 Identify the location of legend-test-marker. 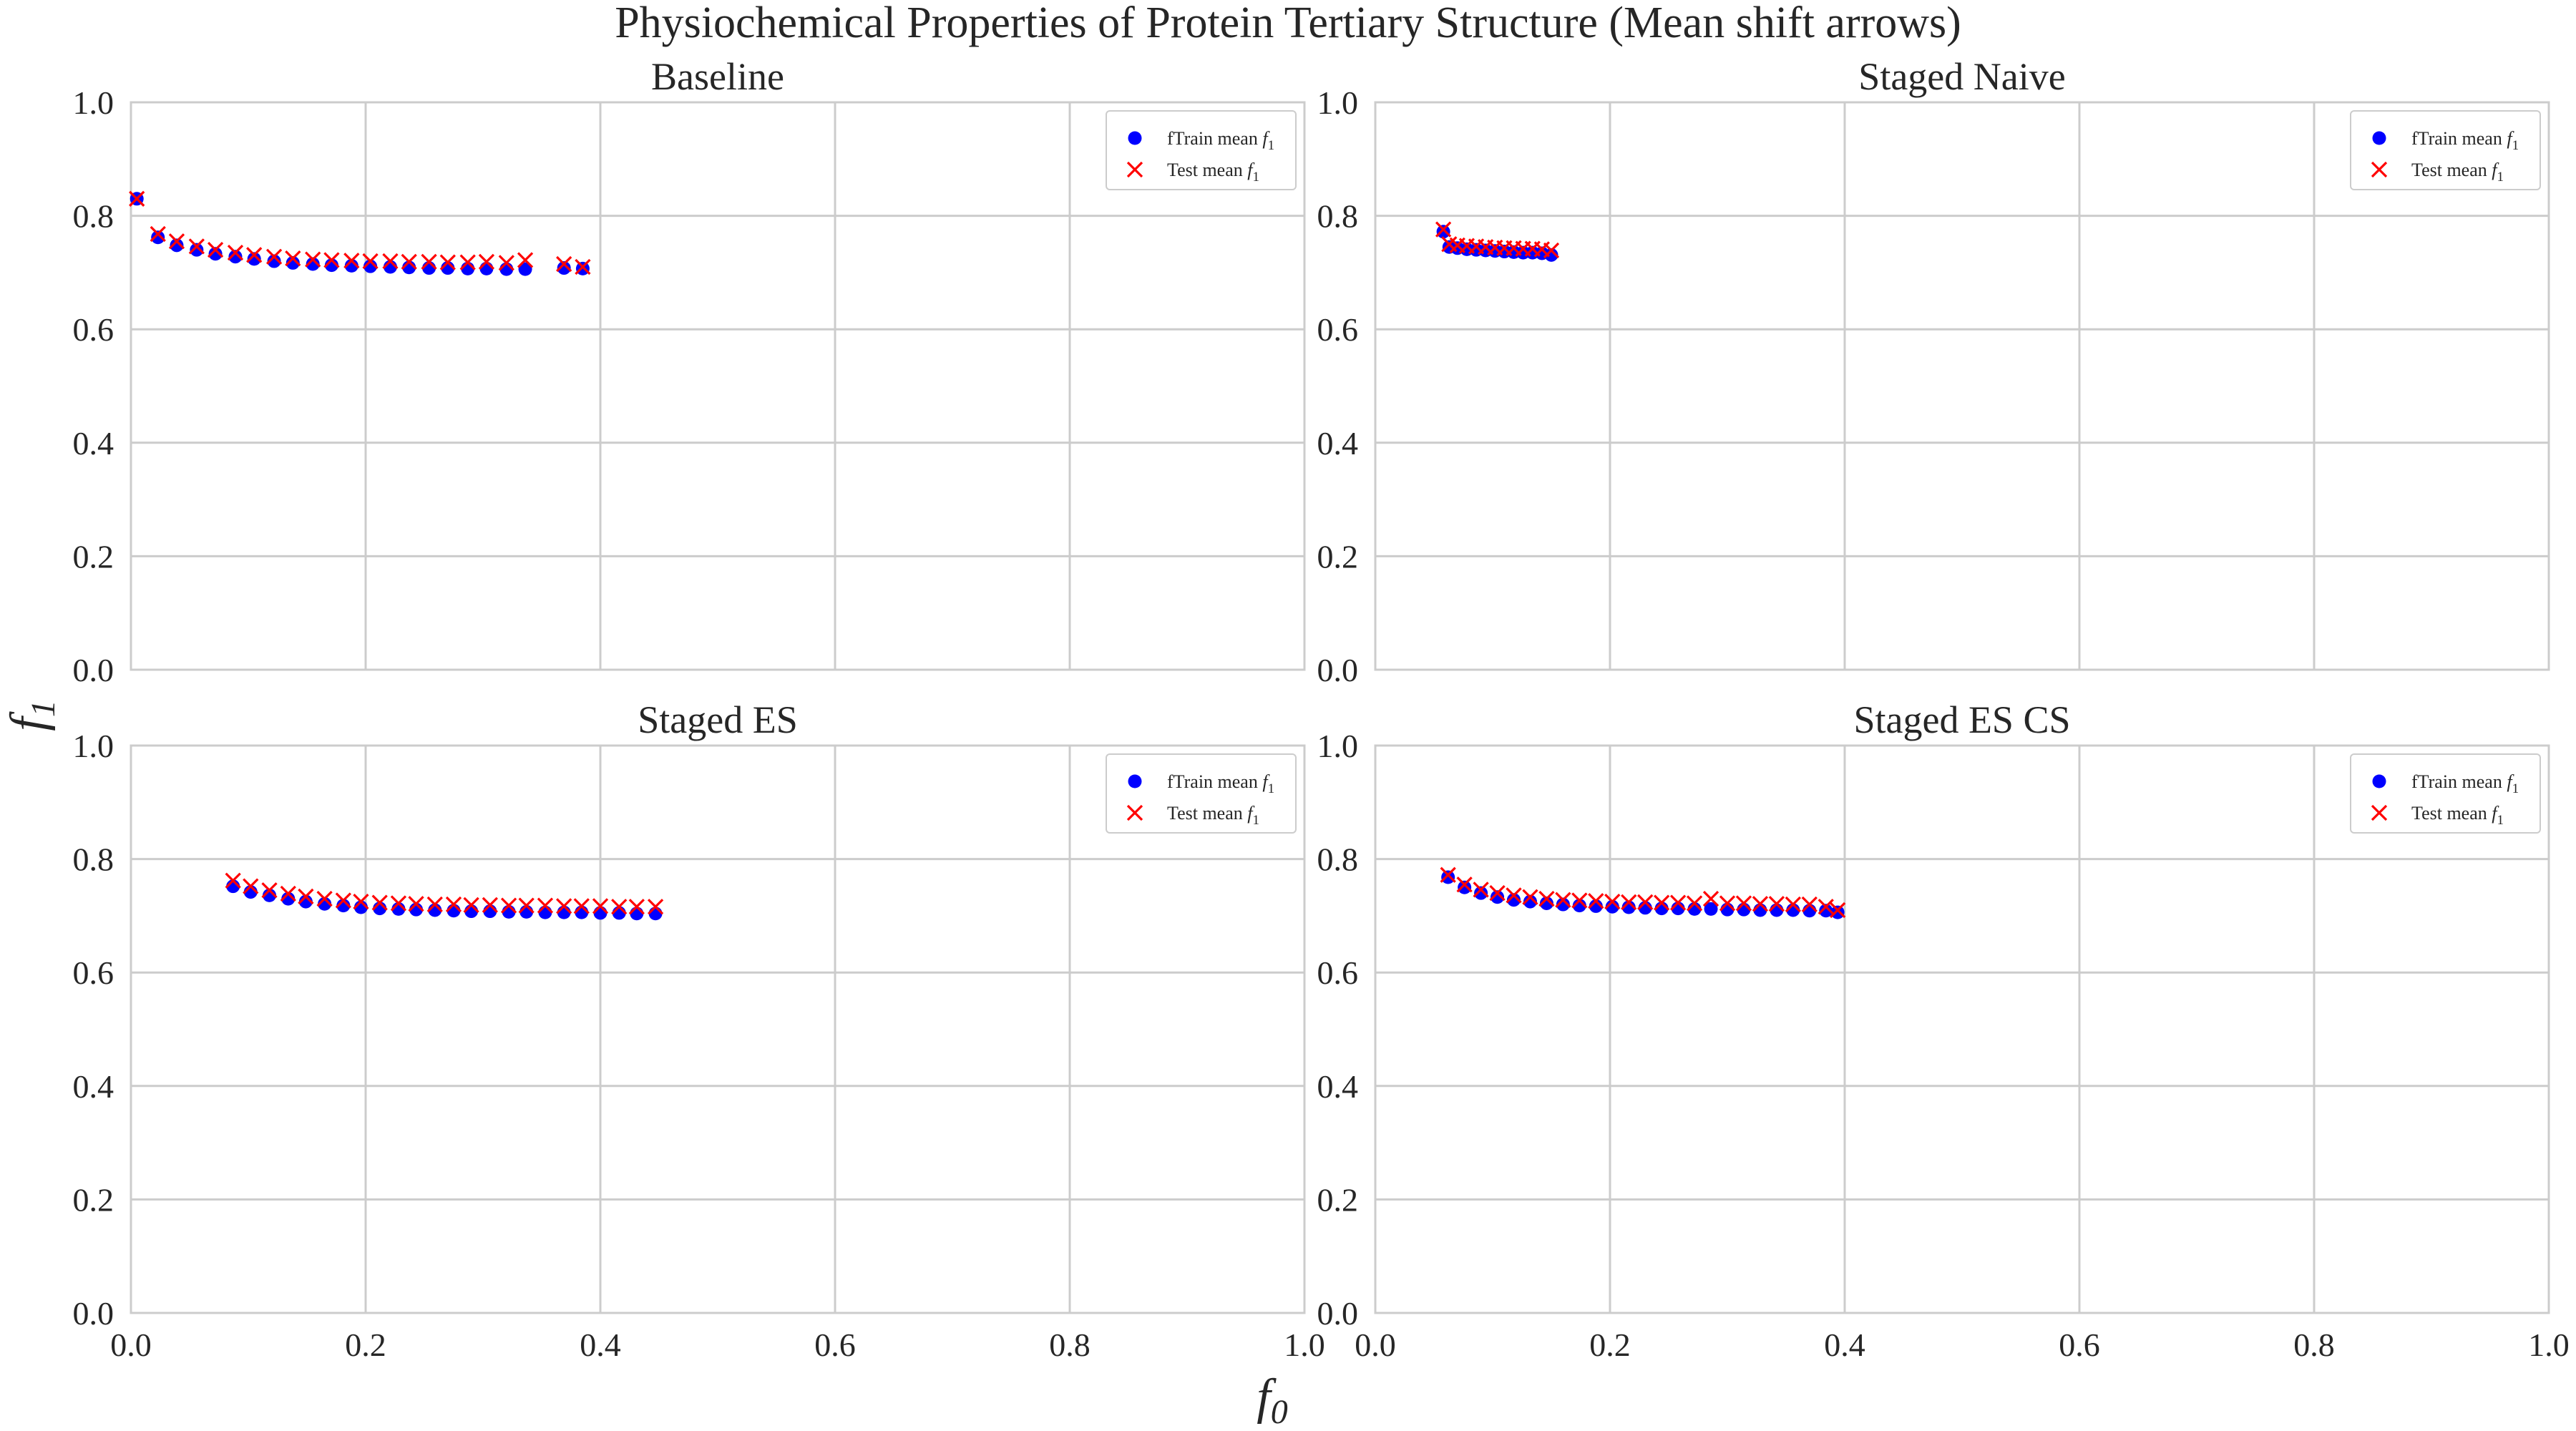
(1134, 169).